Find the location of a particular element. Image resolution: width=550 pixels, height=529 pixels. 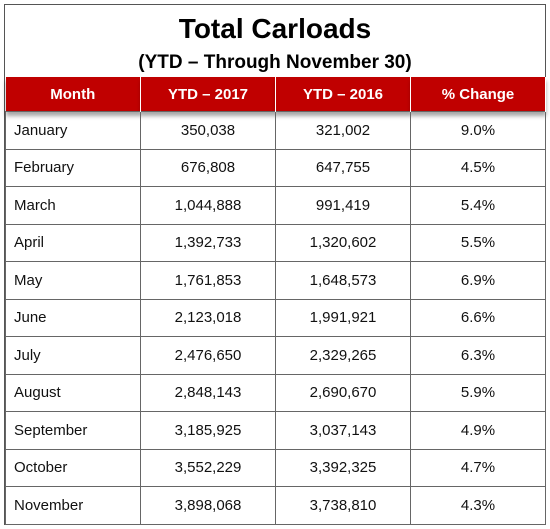

table-row: January 350,038 321,002 9.0% is located at coordinates (275, 130).